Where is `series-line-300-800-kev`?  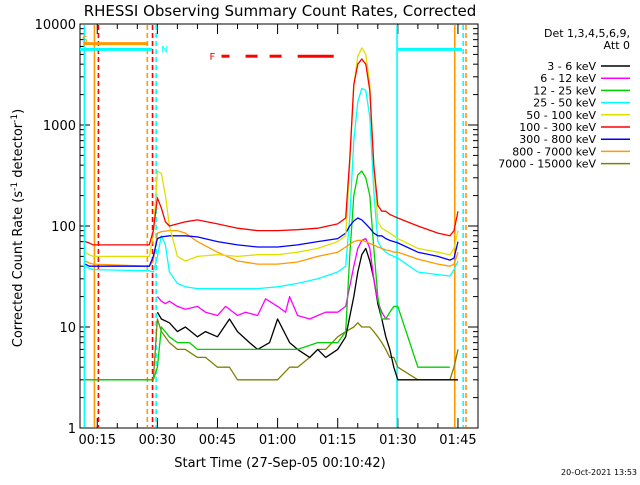 series-line-300-800-kev is located at coordinates (271, 242).